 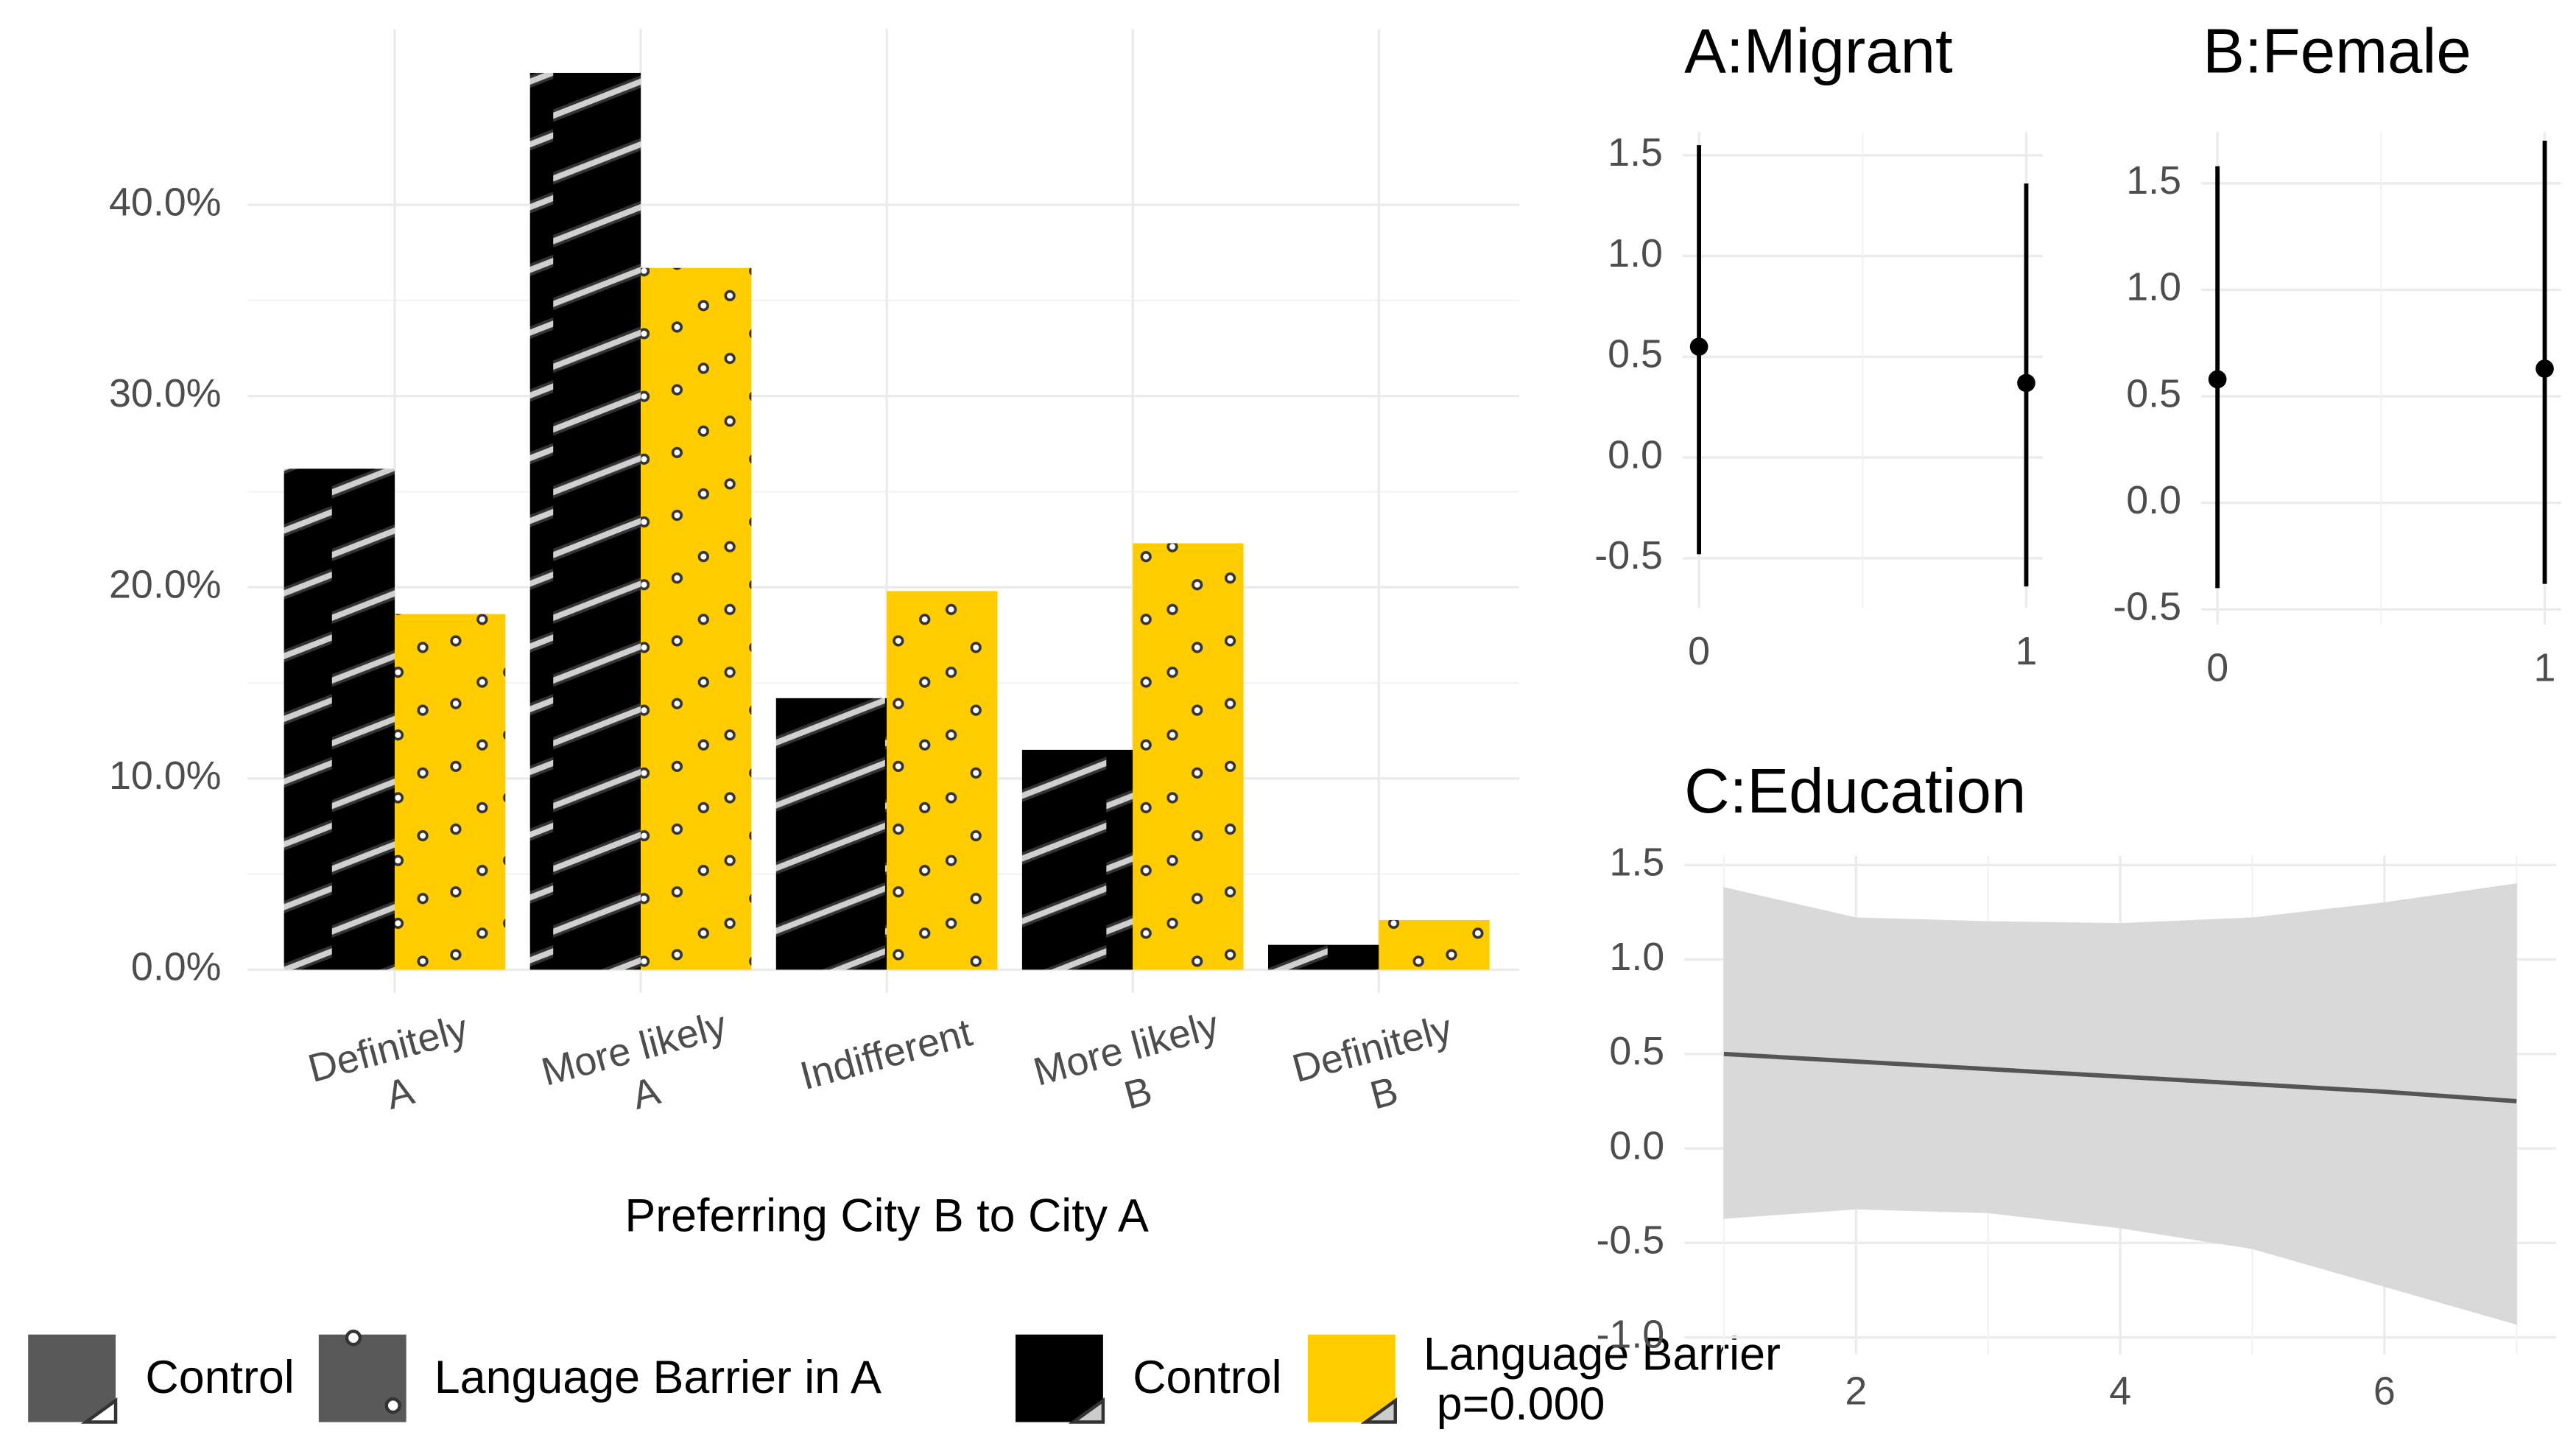 I want to click on line, so click(x=2120, y=1077).